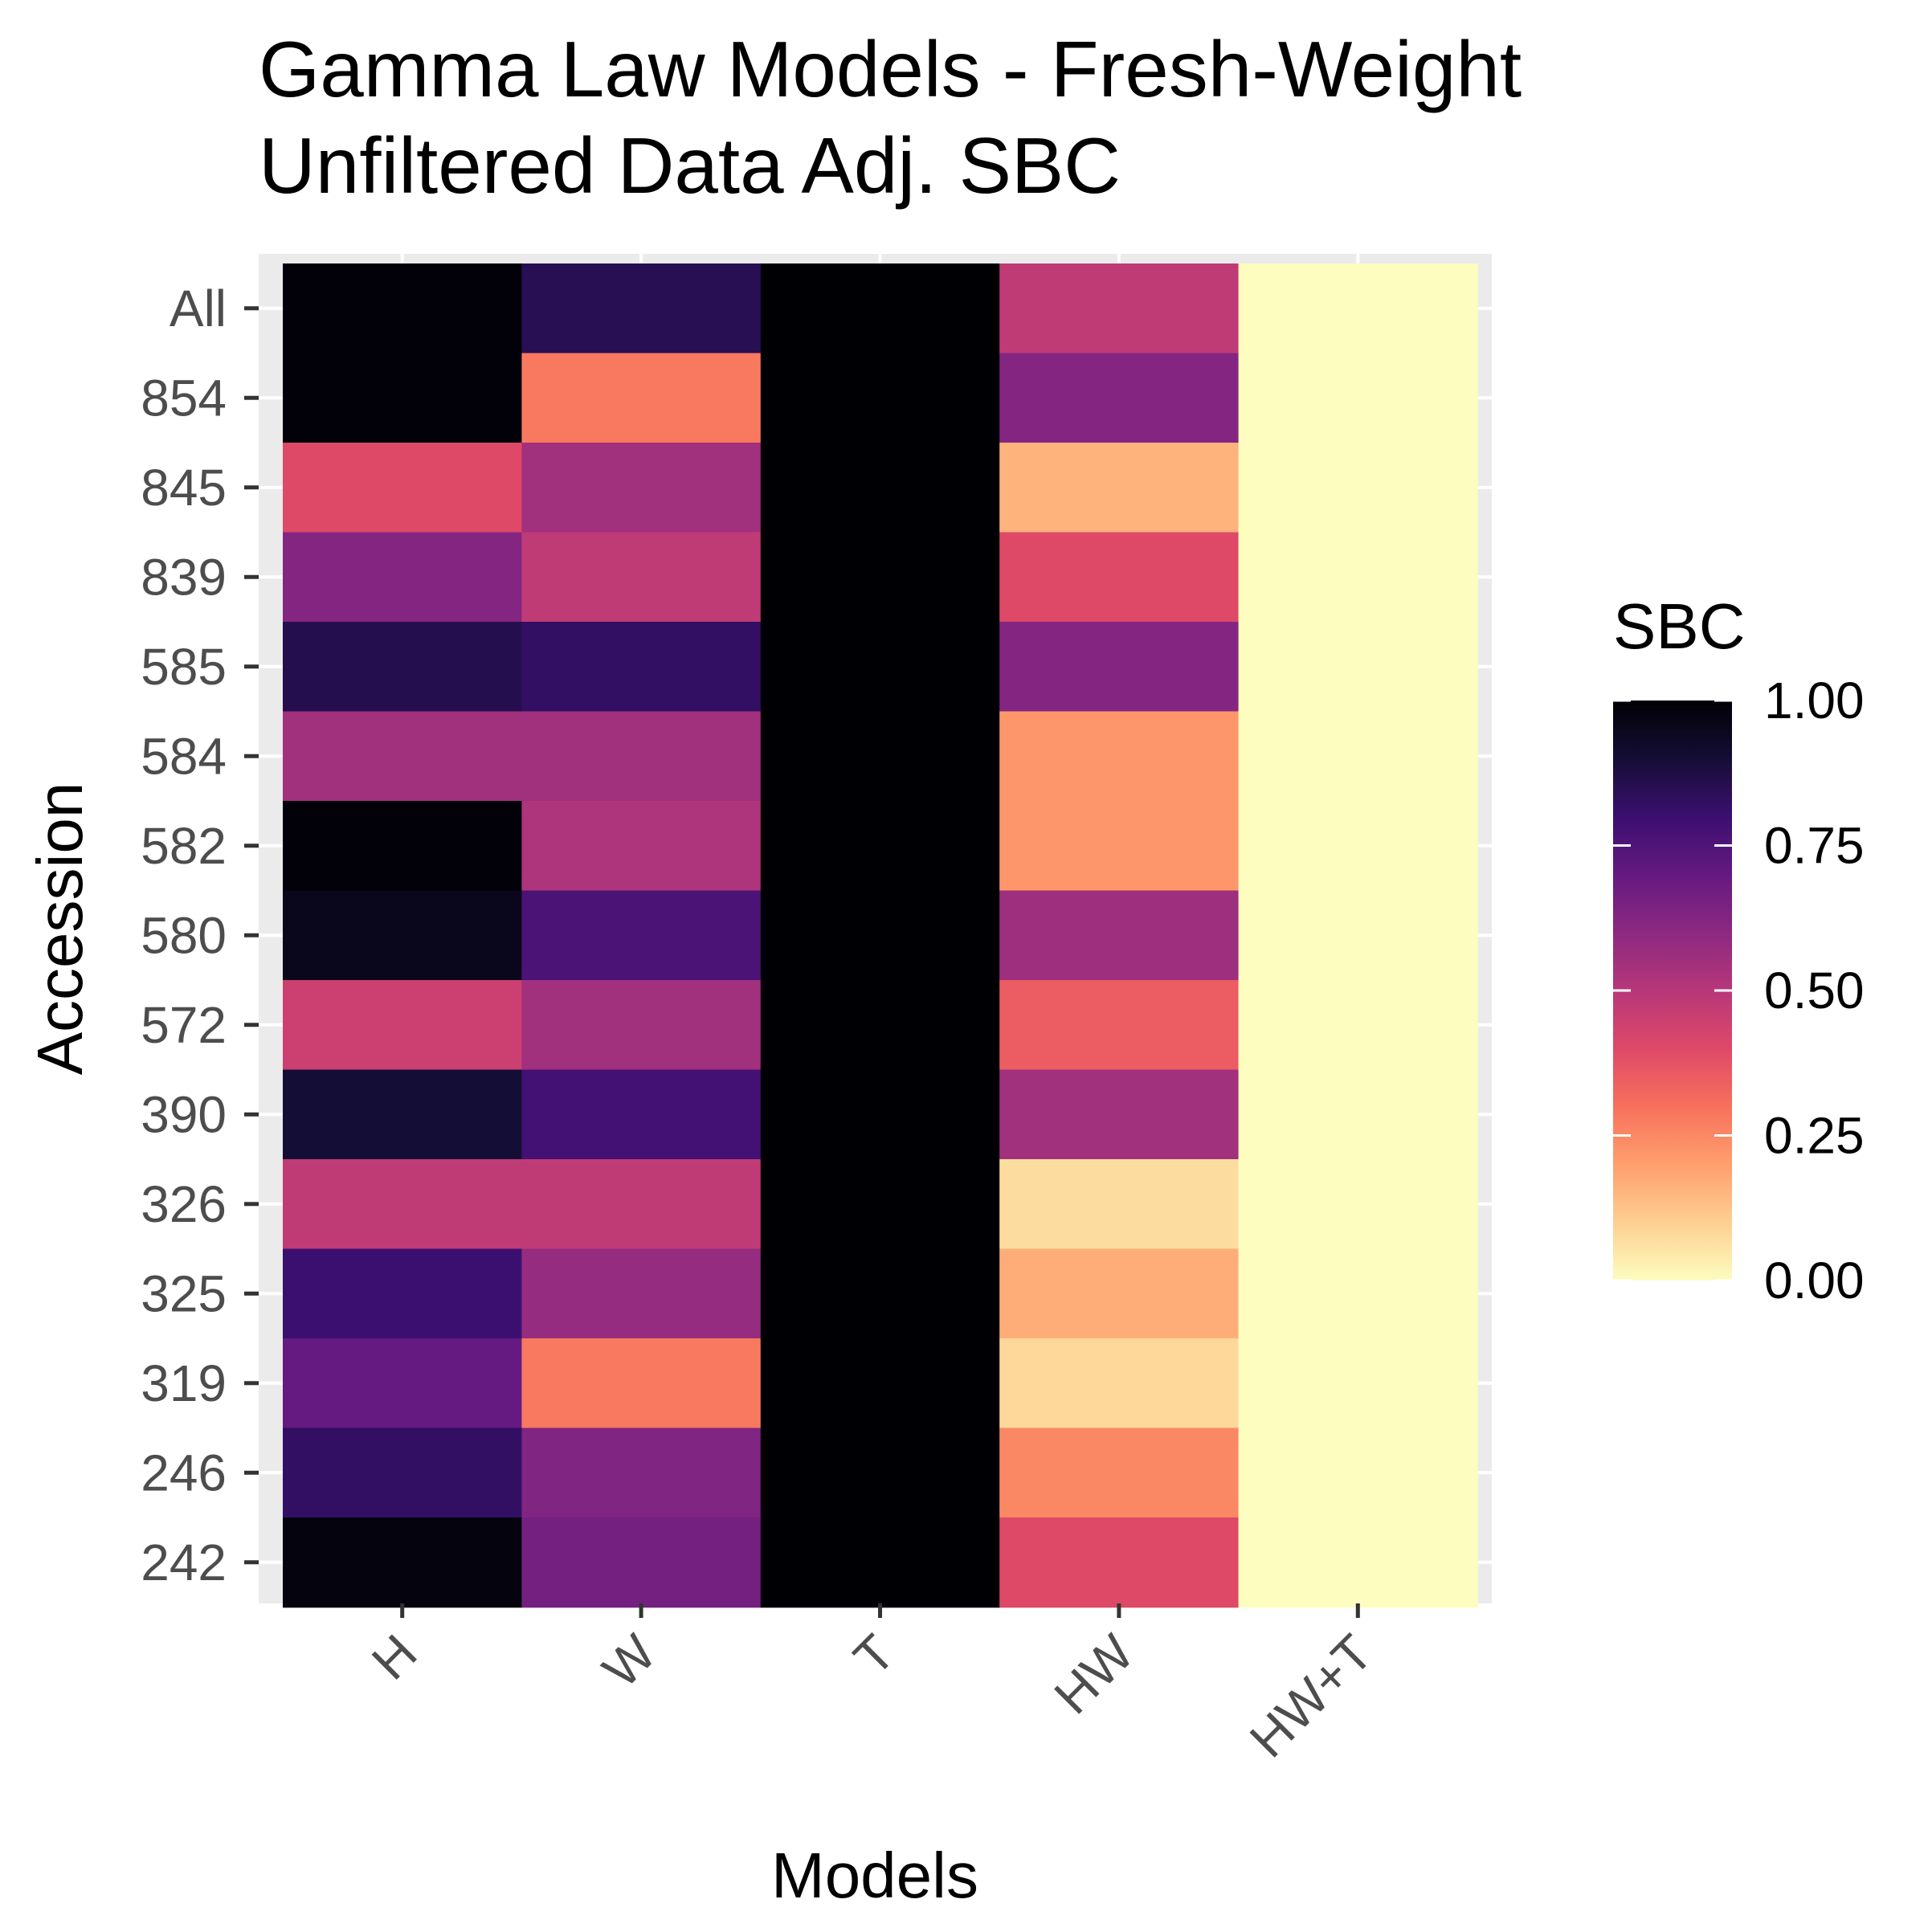 The height and width of the screenshot is (1932, 1928). What do you see at coordinates (60, 929) in the screenshot?
I see `y-axis-title: Accession` at bounding box center [60, 929].